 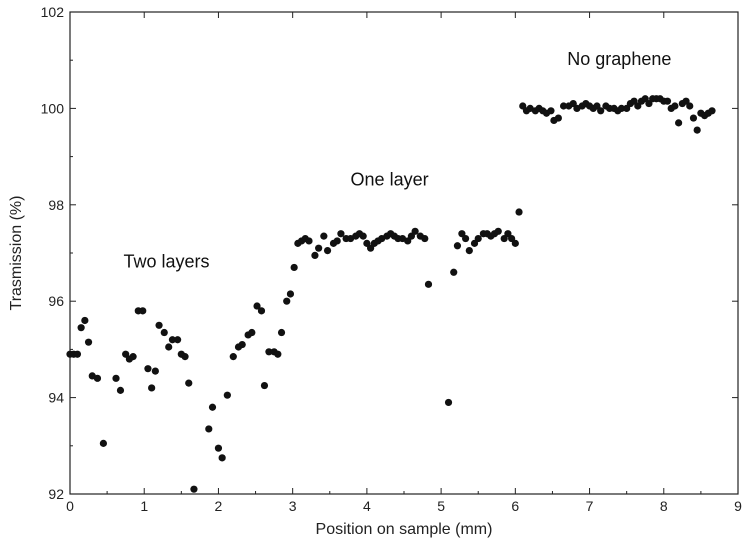 I want to click on annotation-label: Two layers, so click(x=166, y=261).